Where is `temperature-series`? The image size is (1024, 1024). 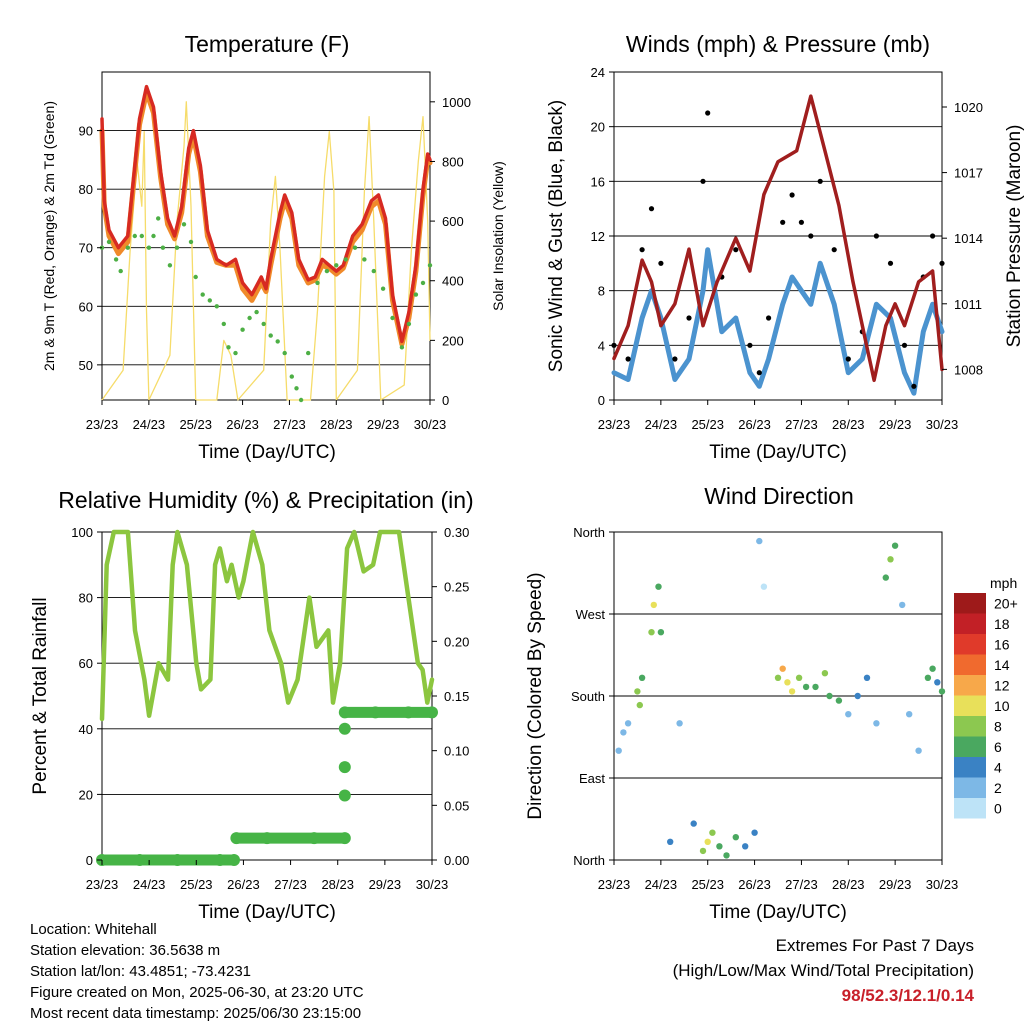 temperature-series is located at coordinates (266, 243).